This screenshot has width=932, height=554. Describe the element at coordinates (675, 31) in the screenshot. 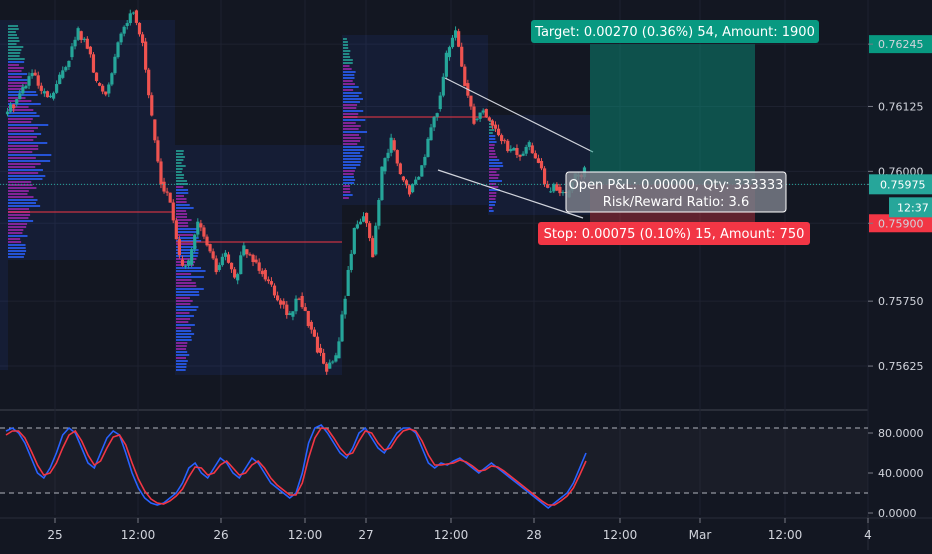

I see `target-label-group: Target: 0.00270 (0.36%) 54, Amount: 1900` at that location.